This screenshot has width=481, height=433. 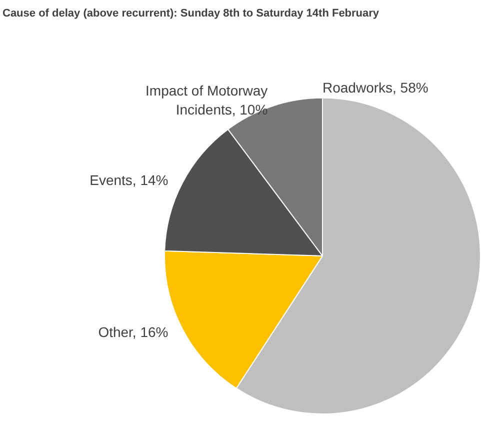 I want to click on slice-label: Impact of Motorway Incidents, 10%, so click(x=207, y=100).